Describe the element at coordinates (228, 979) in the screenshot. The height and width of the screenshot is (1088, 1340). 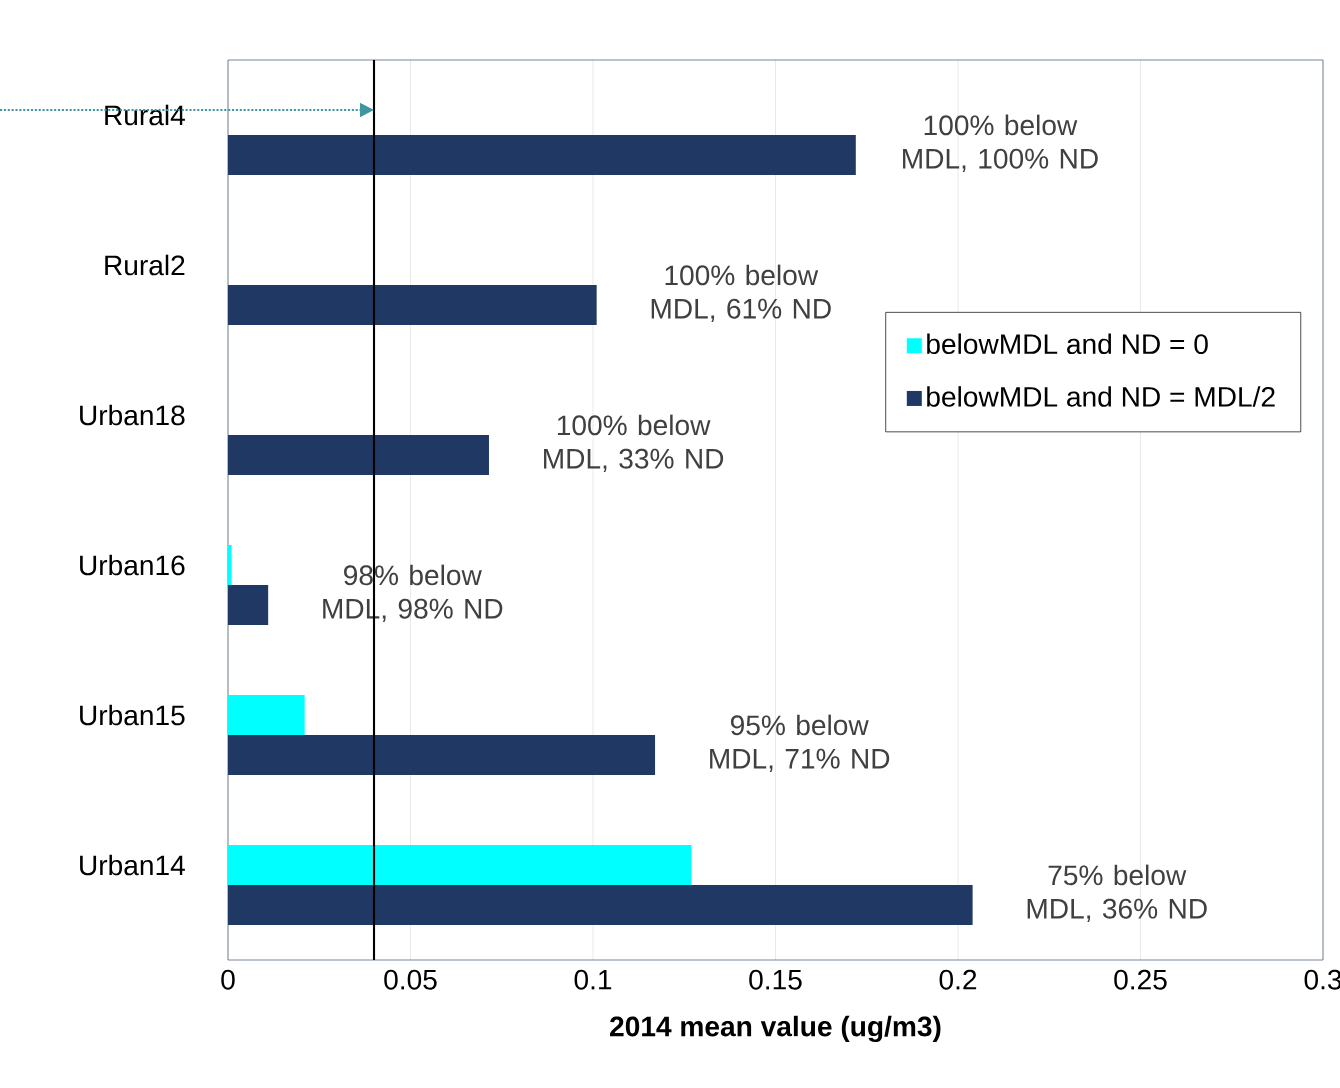
I see `x-tick-label: 0` at that location.